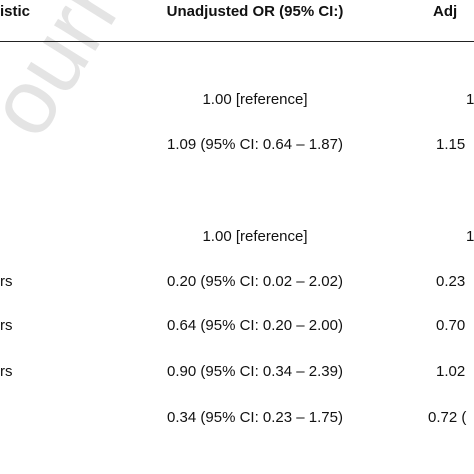 The height and width of the screenshot is (474, 474). I want to click on table-cell: 0.34 (95% CI: 0.23 – 1.75), so click(255, 417).